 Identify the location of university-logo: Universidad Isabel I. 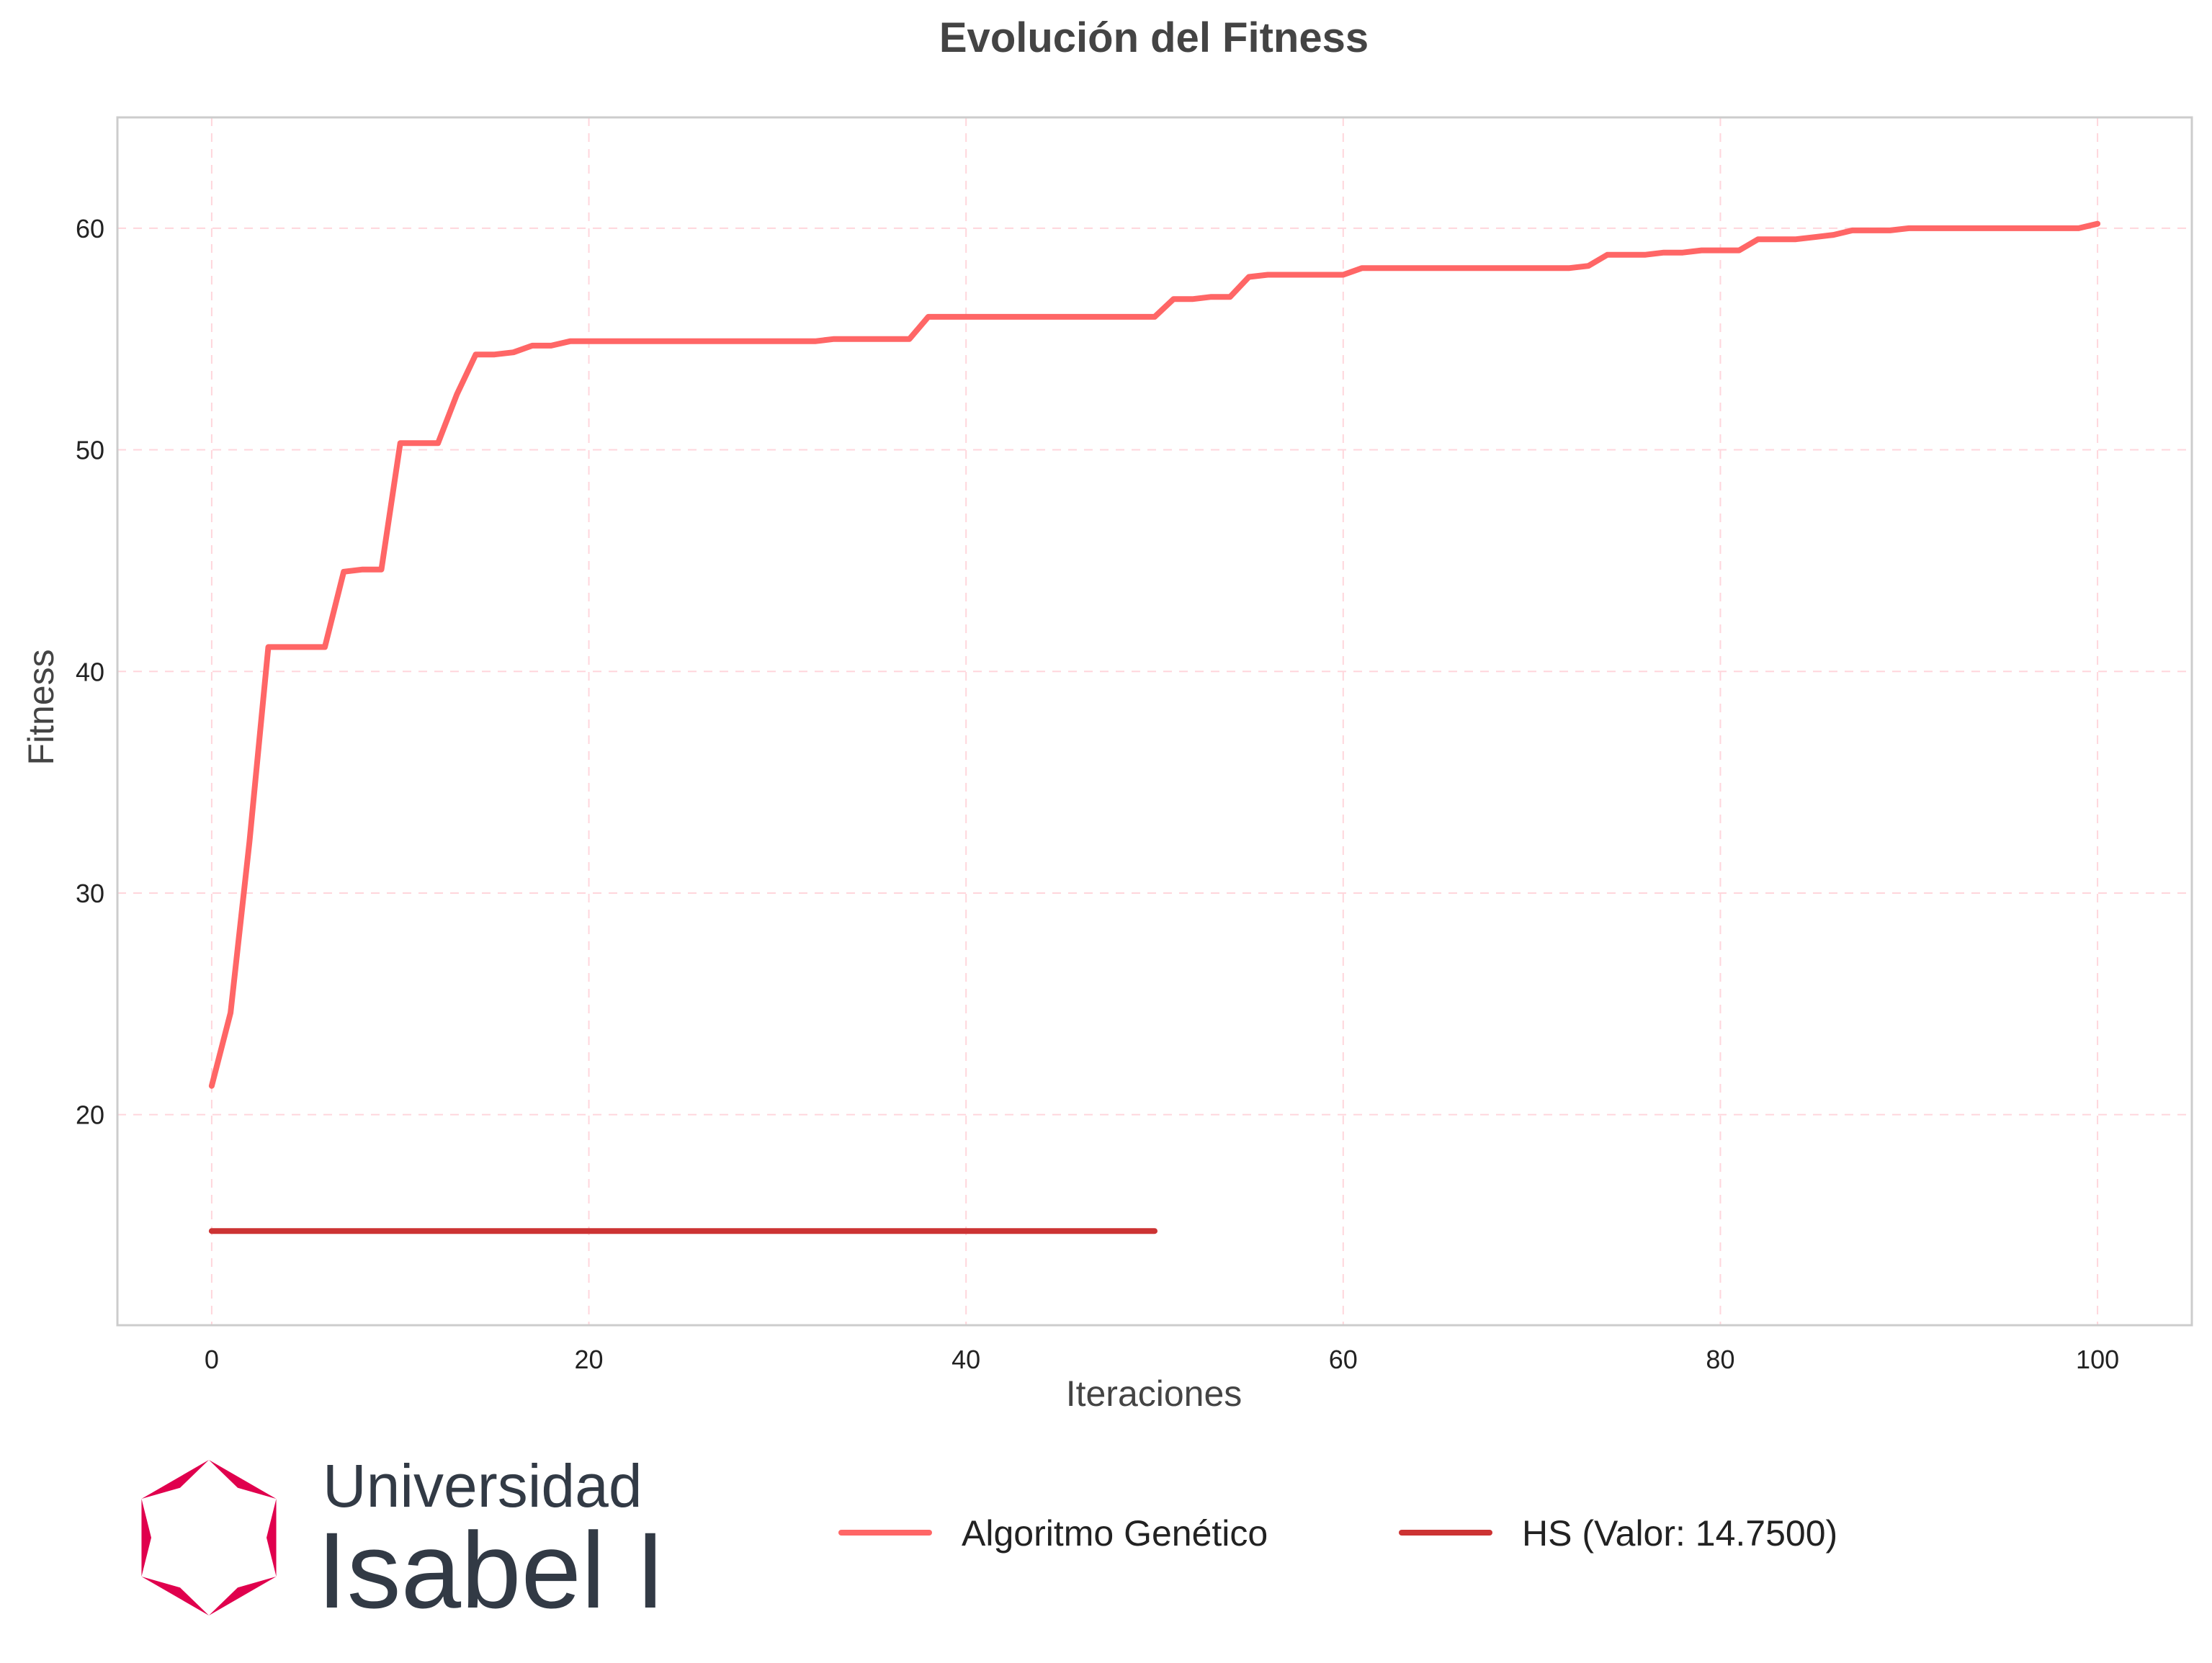
(403, 1542).